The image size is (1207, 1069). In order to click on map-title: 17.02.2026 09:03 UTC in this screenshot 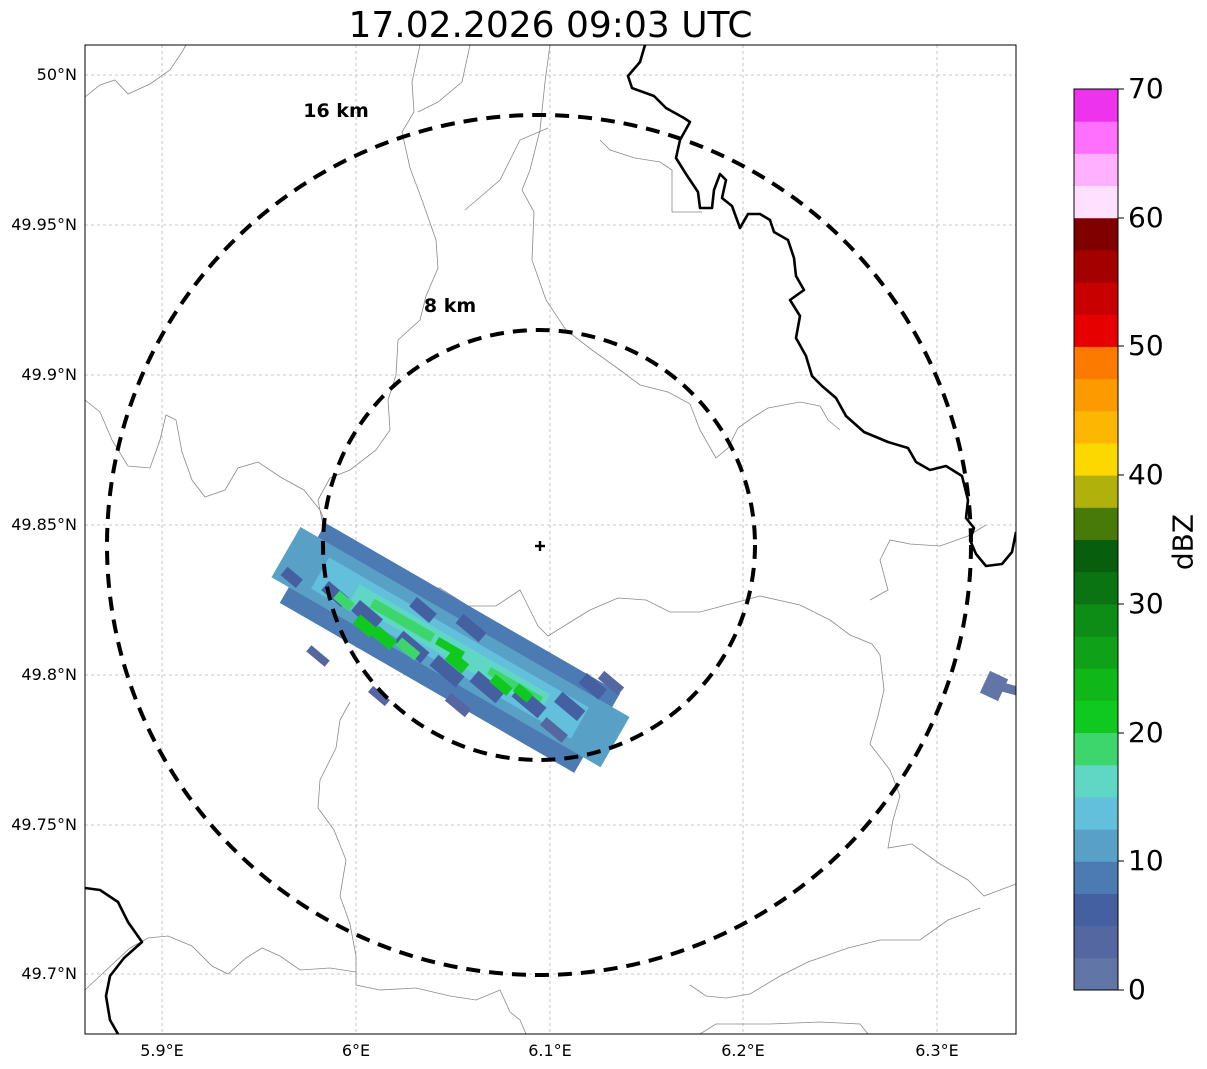, I will do `click(550, 25)`.